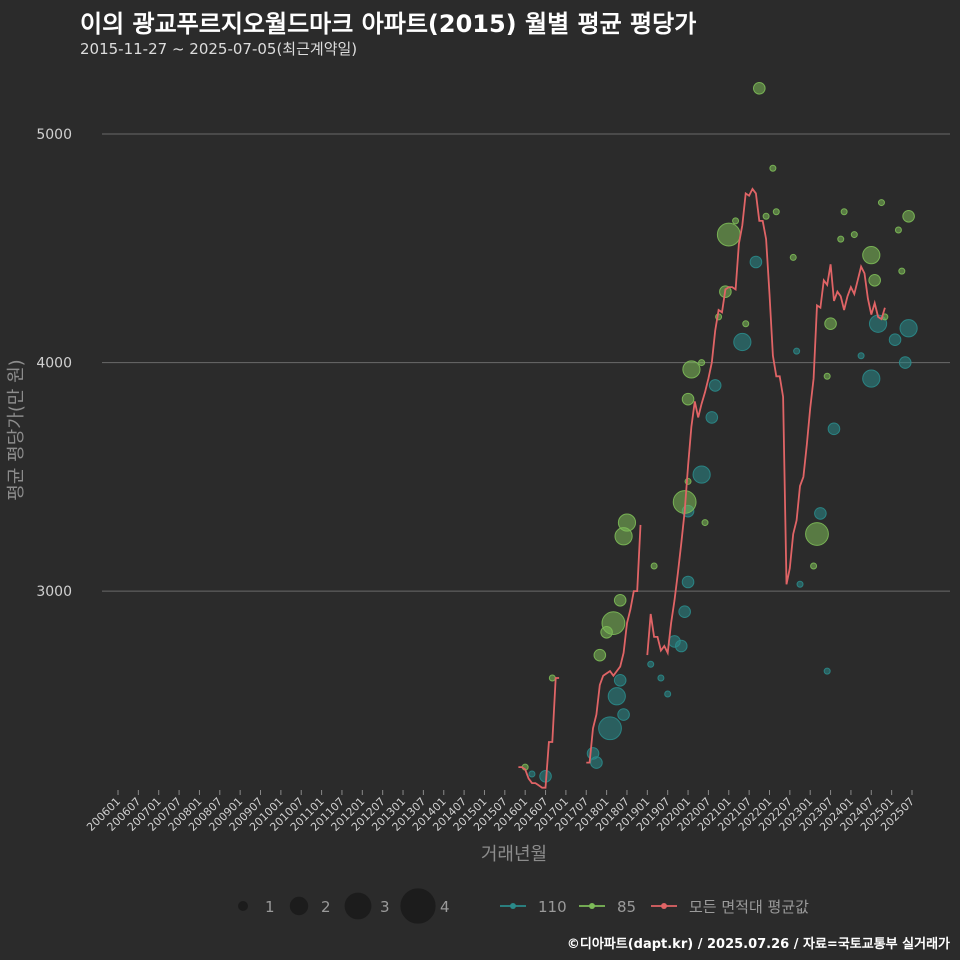 This screenshot has height=960, width=960. What do you see at coordinates (270, 907) in the screenshot?
I see `legend-size-label: 1` at bounding box center [270, 907].